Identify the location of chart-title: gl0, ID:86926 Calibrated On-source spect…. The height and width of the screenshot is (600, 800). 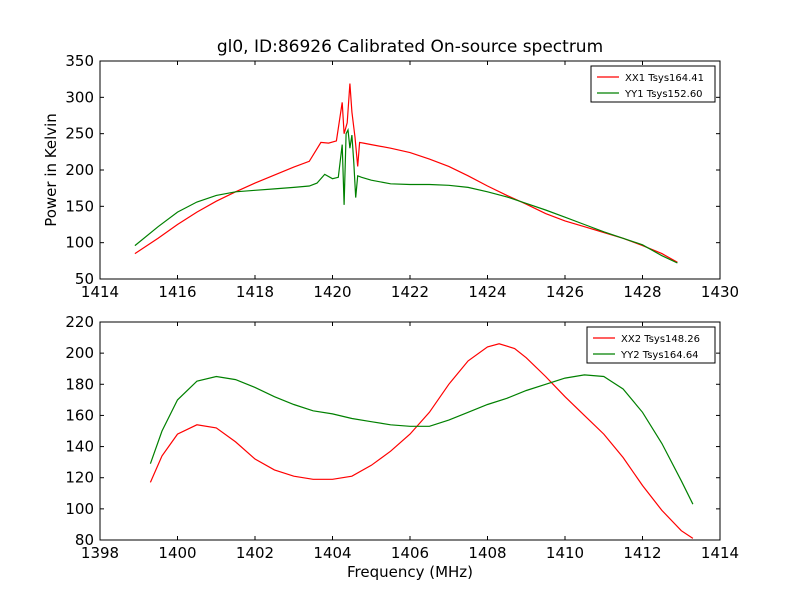
(410, 47).